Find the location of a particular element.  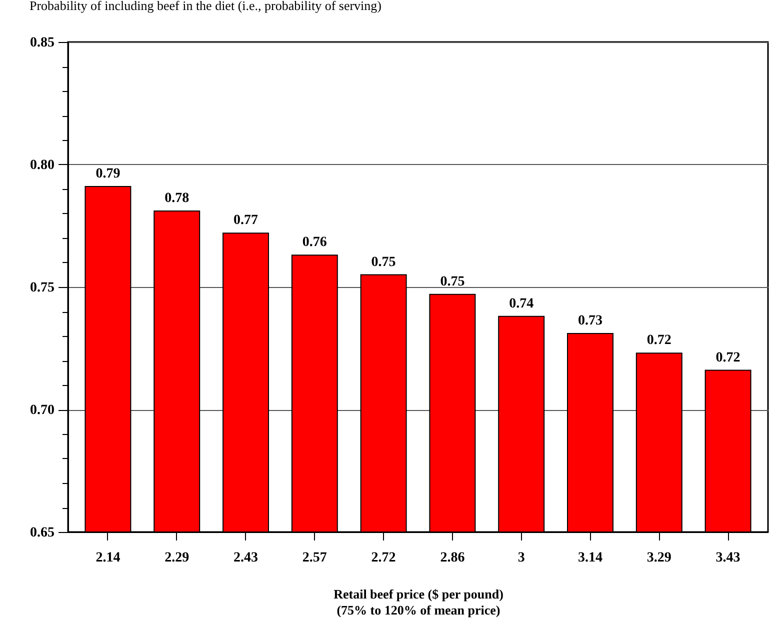

x-tick-label: 2.29 is located at coordinates (177, 558).